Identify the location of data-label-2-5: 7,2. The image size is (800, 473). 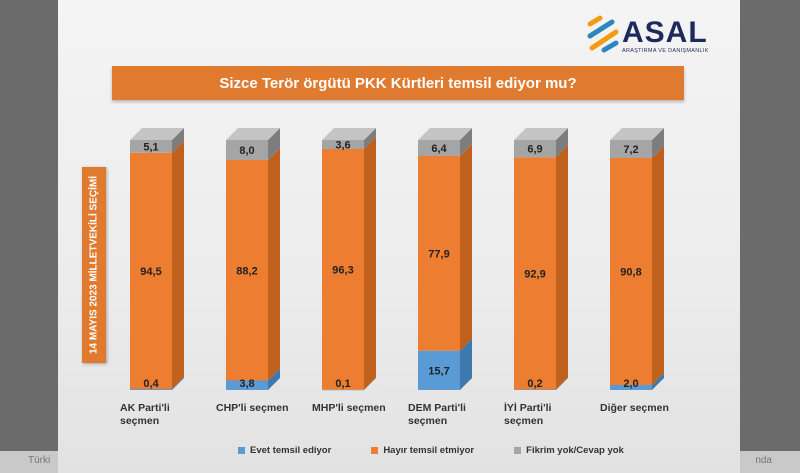
(630, 150).